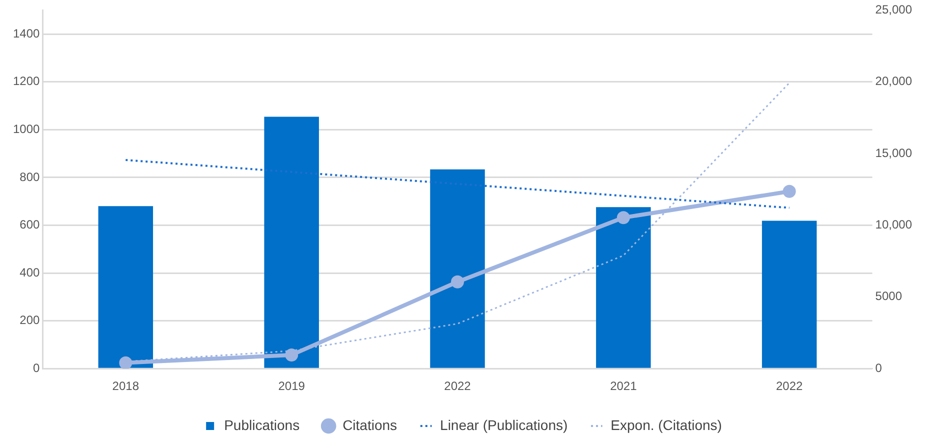  Describe the element at coordinates (30, 272) in the screenshot. I see `y-tick-label: 400` at that location.